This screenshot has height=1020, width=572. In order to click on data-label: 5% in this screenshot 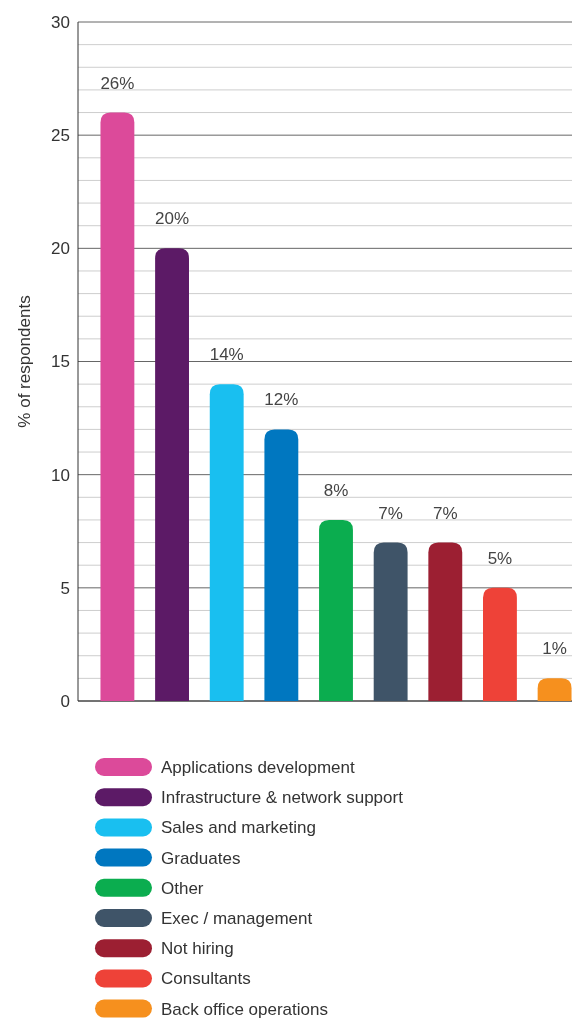, I will do `click(500, 558)`.